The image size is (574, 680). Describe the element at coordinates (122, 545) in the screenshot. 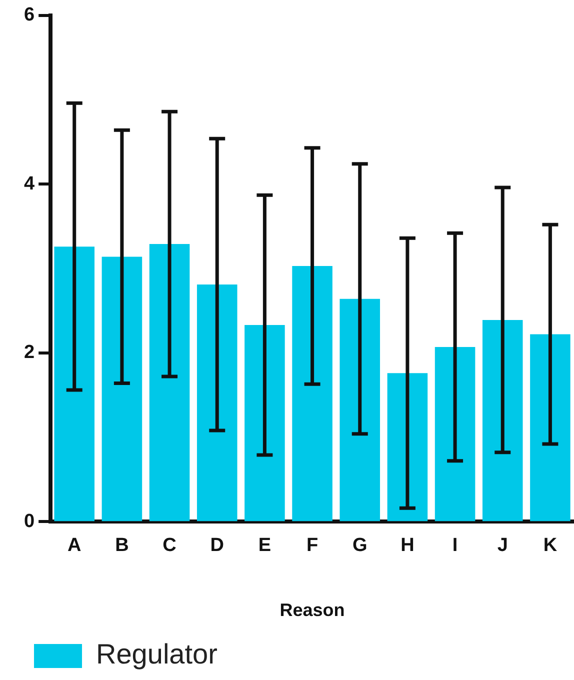

I see `x-tick-label: B` at that location.